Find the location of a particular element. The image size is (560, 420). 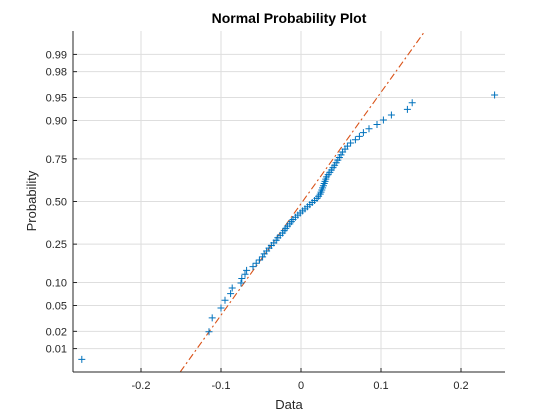

x-tick-label: 0.2 is located at coordinates (460, 386).